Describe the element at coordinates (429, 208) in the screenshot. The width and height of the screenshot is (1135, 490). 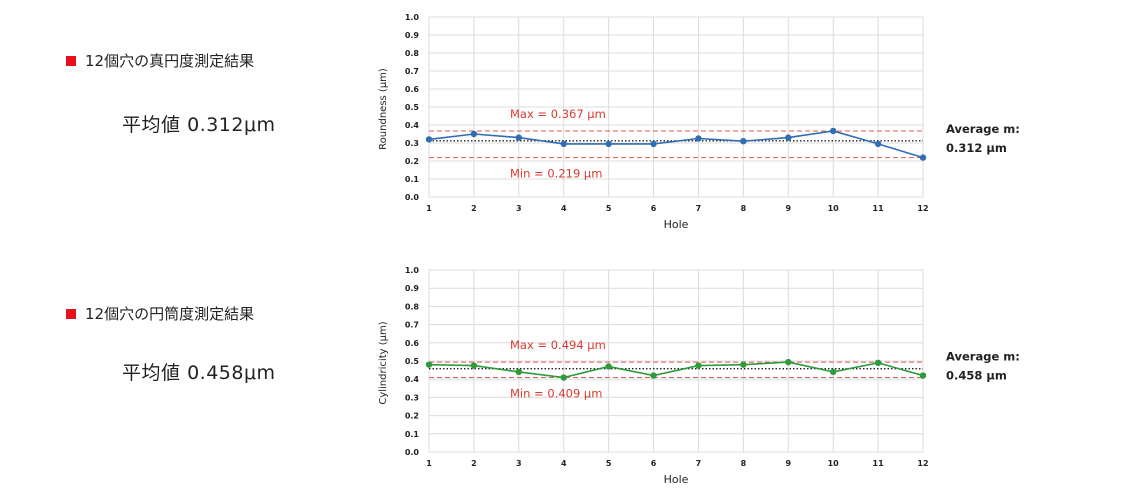
I see `roundness-xtick-label: 1` at that location.